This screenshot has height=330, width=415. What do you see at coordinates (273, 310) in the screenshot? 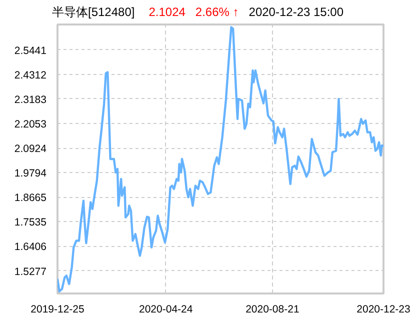
I see `x-tick-label: 2020-08-21` at bounding box center [273, 310].